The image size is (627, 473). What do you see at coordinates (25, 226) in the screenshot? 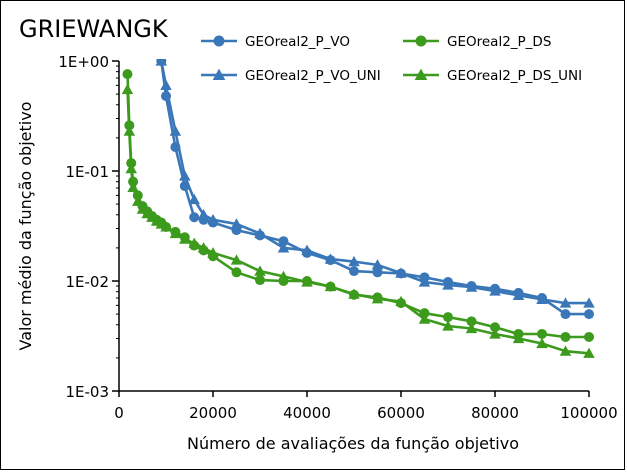
I see `y-axis-title: Valor médio da função objetivo` at bounding box center [25, 226].